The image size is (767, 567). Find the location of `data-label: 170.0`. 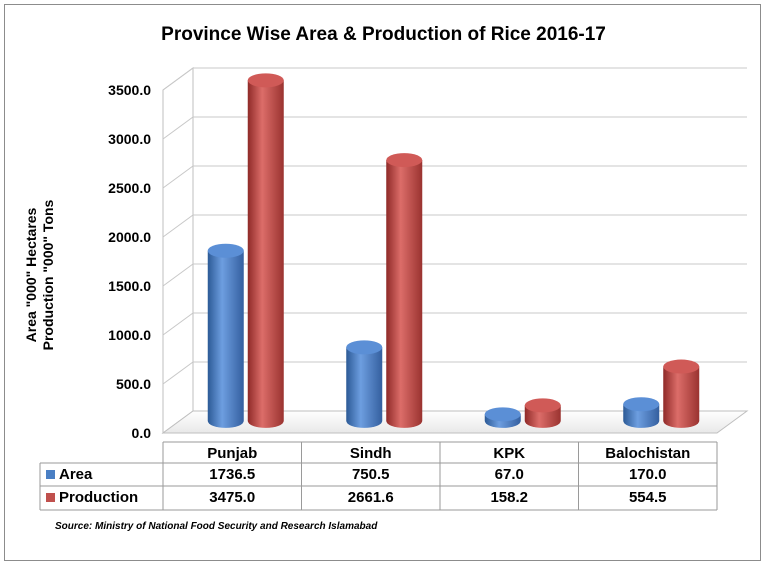

data-label: 170.0 is located at coordinates (648, 474).